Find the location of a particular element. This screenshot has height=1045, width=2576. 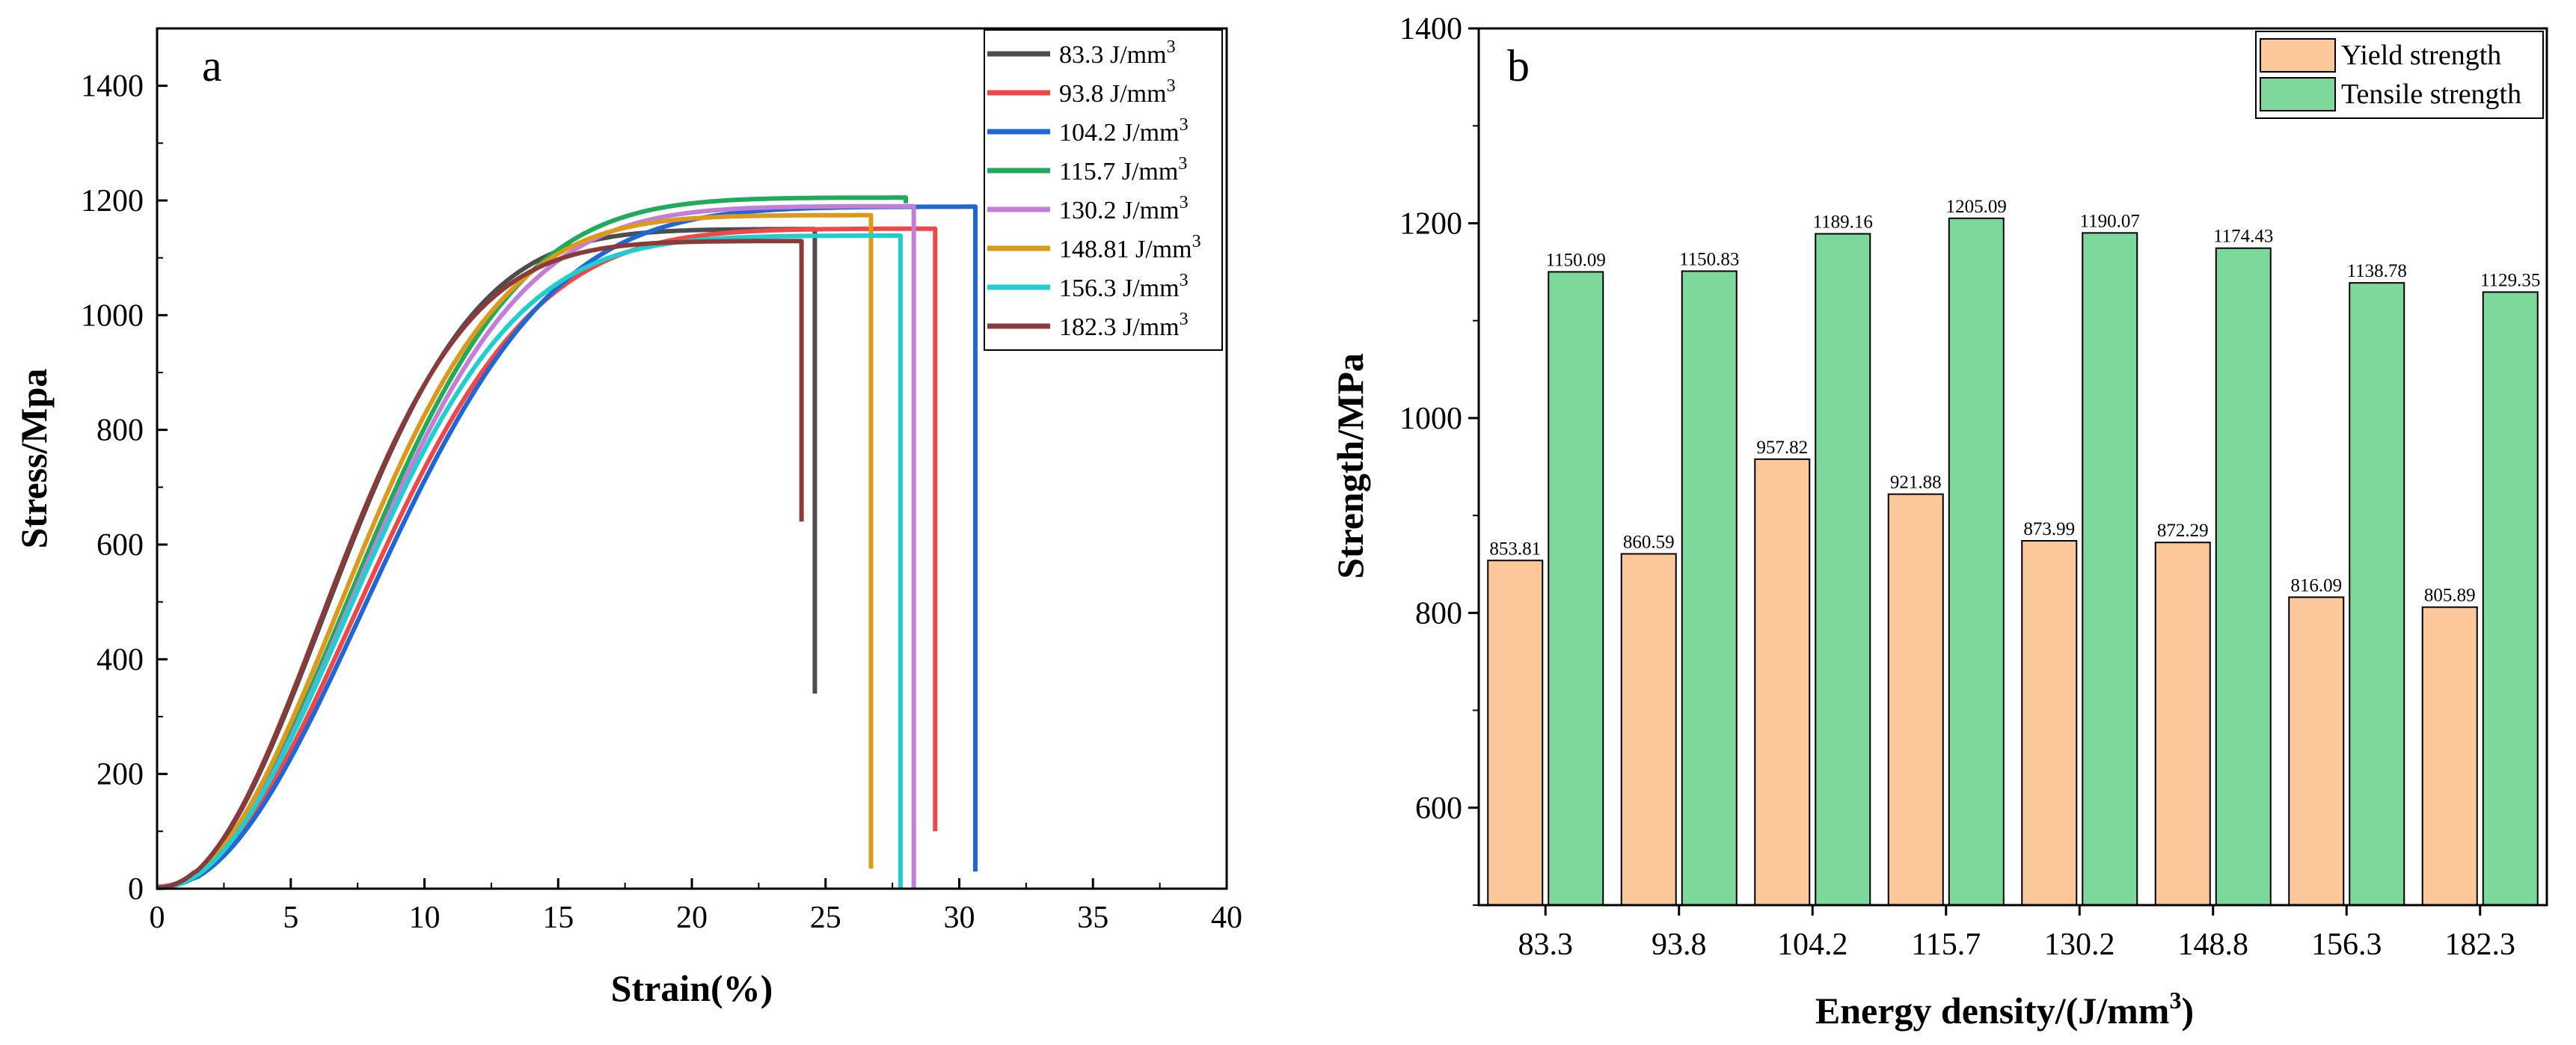

a-legend-label-text: 104.2 J/mm is located at coordinates (1119, 133).